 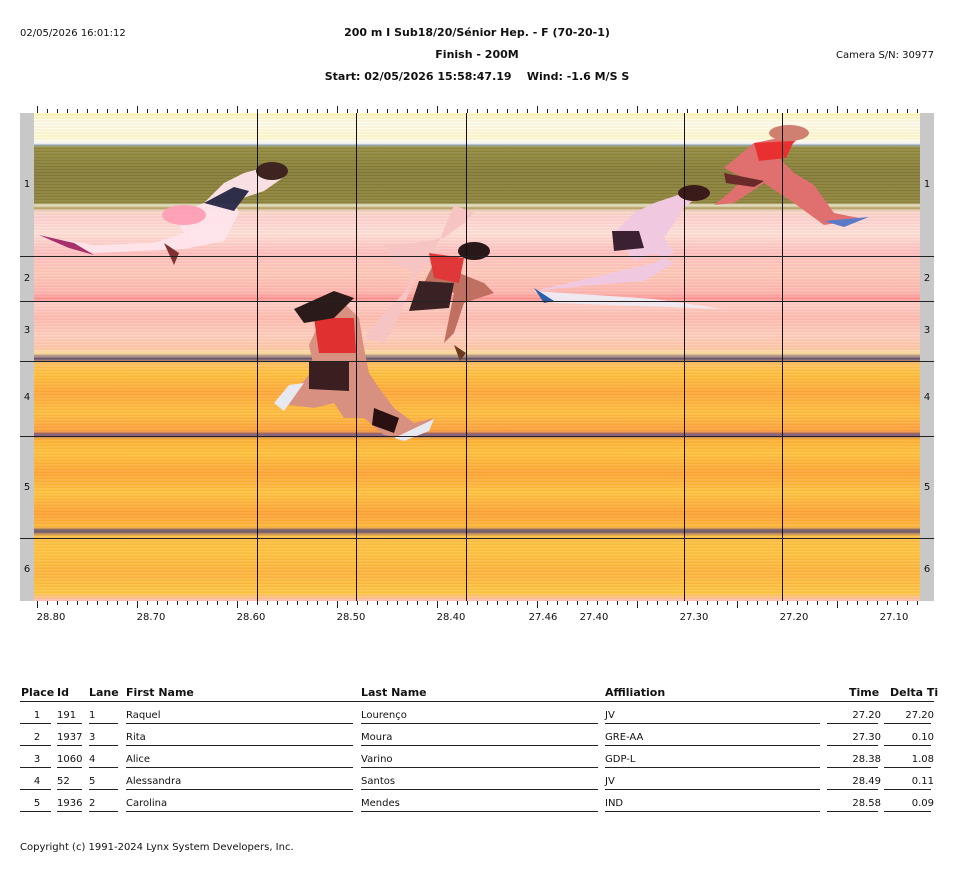 I want to click on table-cell-place: 1, so click(x=37, y=715).